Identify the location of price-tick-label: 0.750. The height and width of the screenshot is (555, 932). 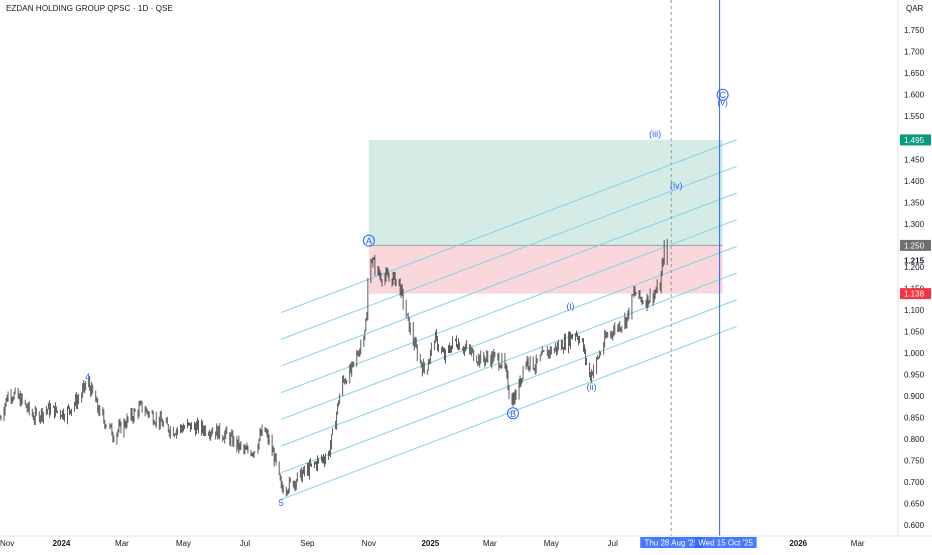
(914, 461).